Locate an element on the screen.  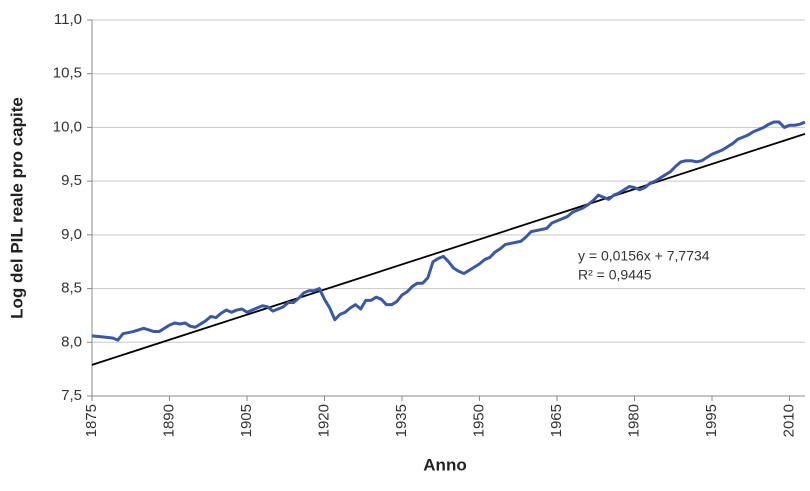
x-tick-label: 1920 is located at coordinates (323, 420).